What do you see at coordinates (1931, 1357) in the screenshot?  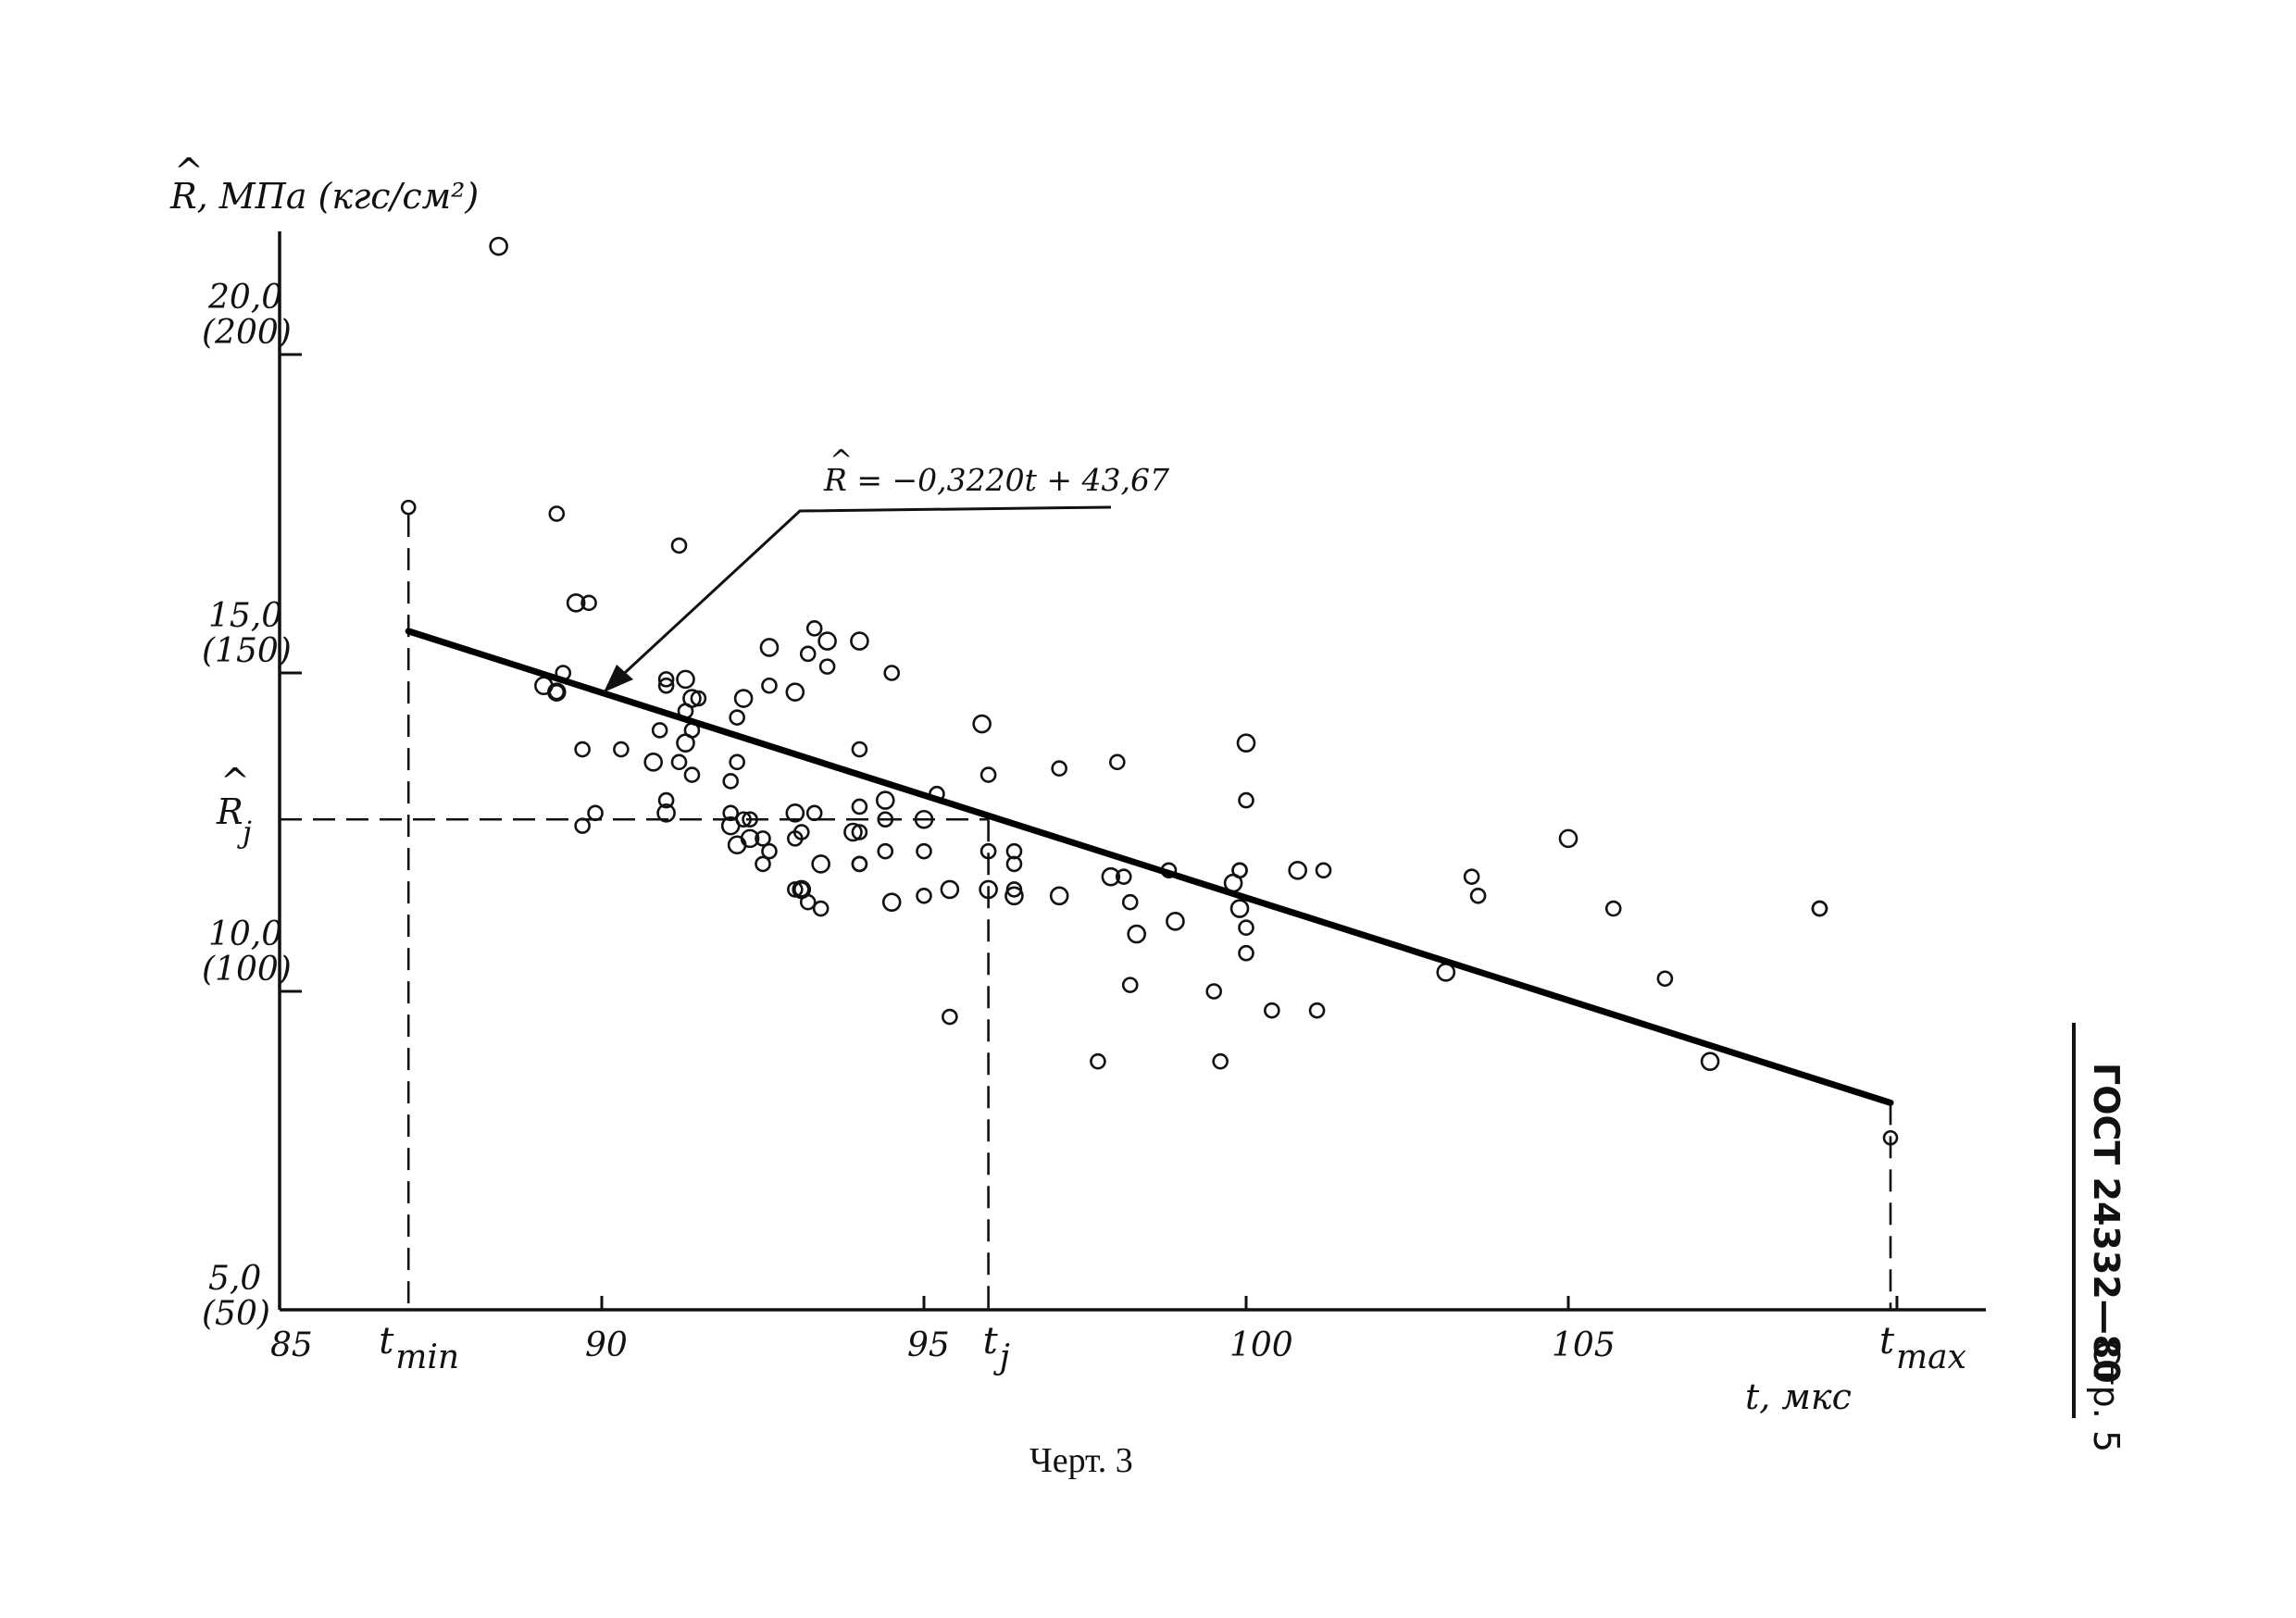 I see `tmax-subscript: max` at bounding box center [1931, 1357].